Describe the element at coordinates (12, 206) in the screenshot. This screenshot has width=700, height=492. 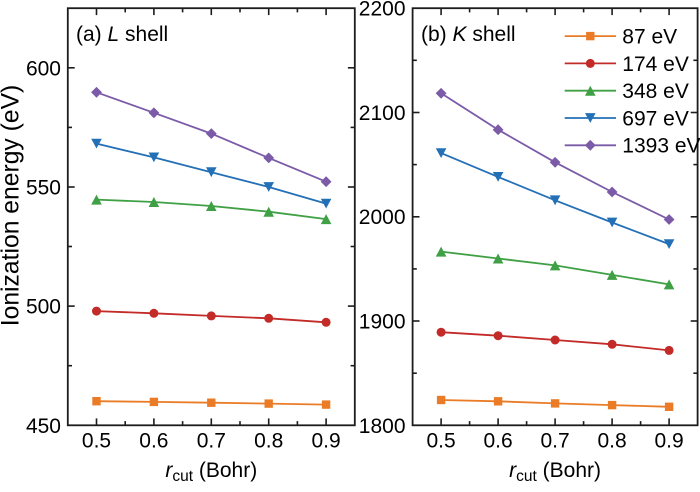
I see `svg-text: Ionization energy (eV)` at that location.